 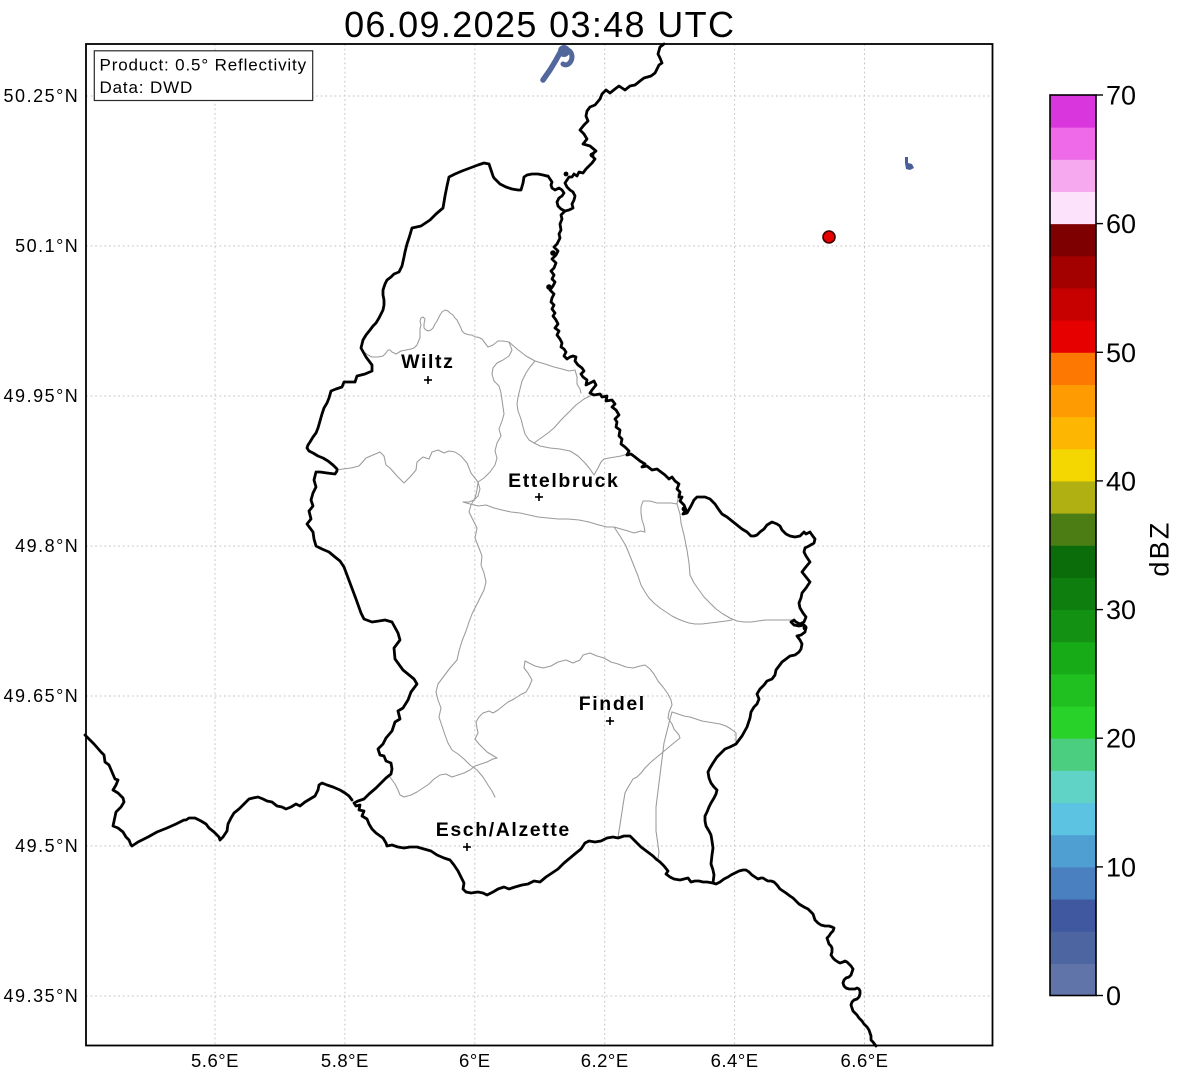 What do you see at coordinates (1121, 610) in the screenshot?
I see `svg-text: 30` at bounding box center [1121, 610].